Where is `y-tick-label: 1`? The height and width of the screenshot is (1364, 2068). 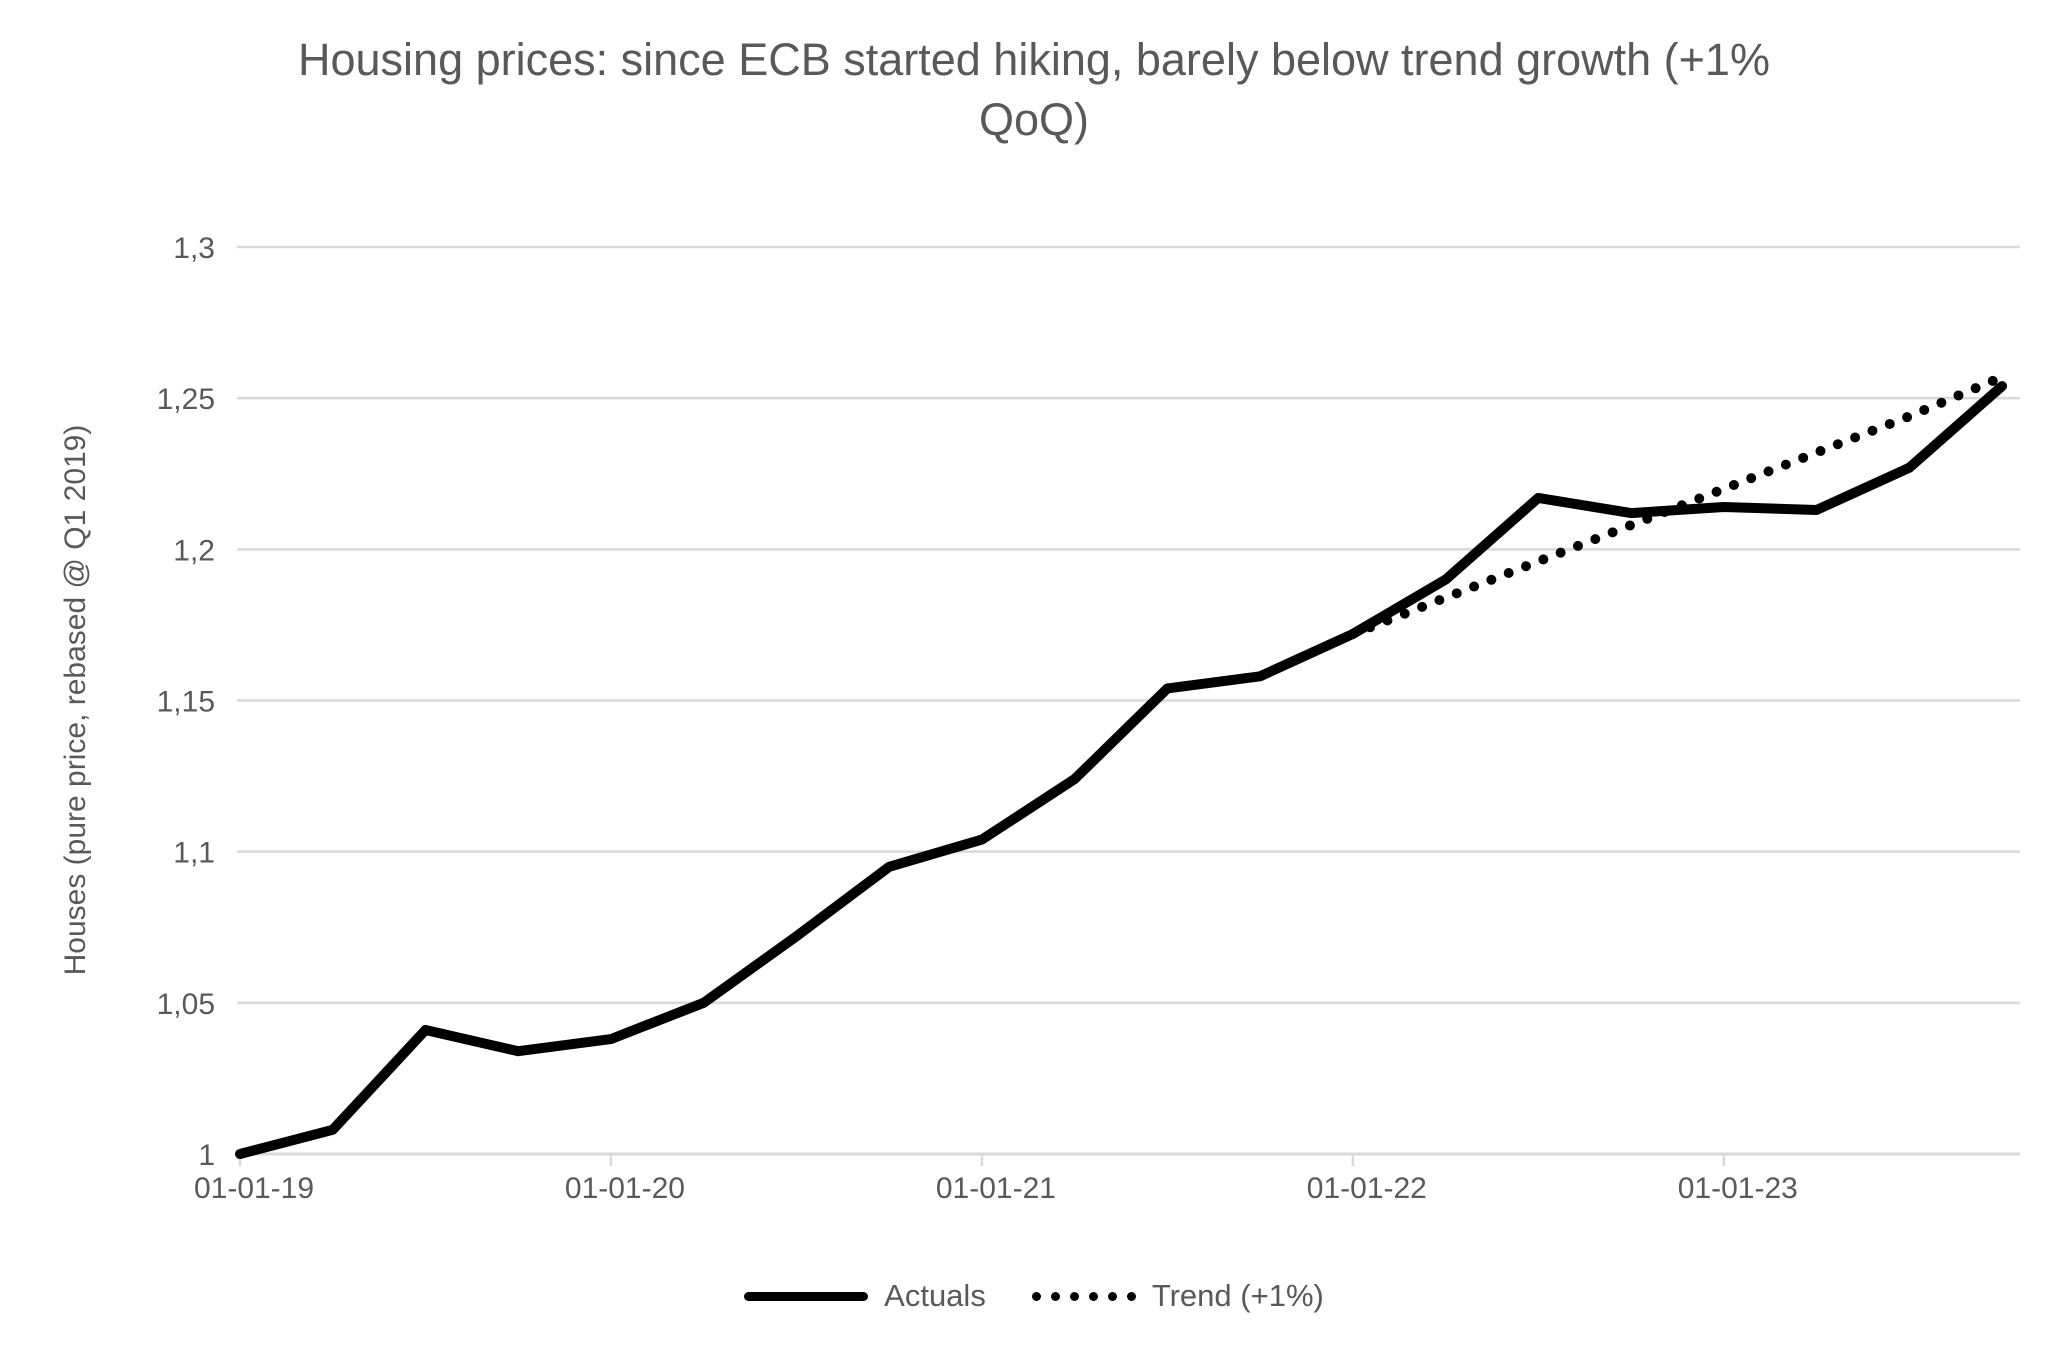 y-tick-label: 1 is located at coordinates (206, 1155).